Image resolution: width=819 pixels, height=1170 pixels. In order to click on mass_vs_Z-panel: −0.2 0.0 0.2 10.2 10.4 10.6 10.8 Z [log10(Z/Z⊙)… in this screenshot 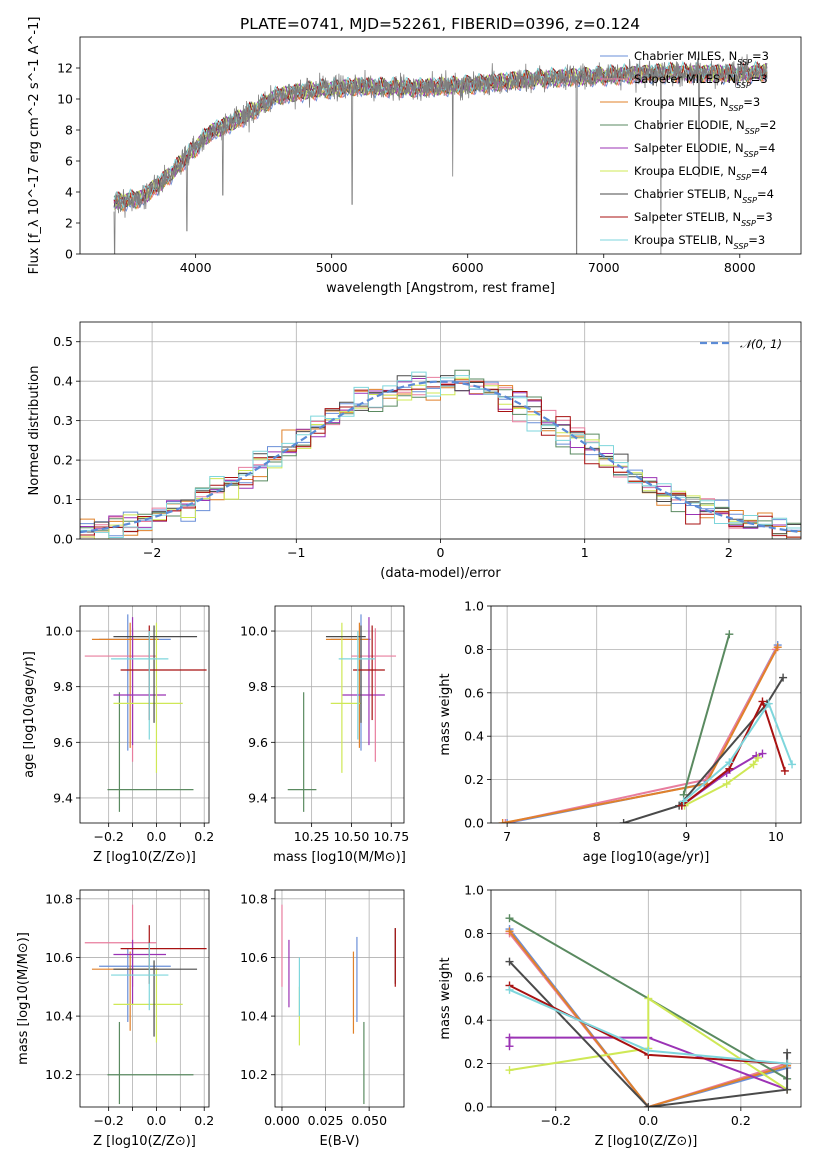, I will do `click(115, 1019)`.